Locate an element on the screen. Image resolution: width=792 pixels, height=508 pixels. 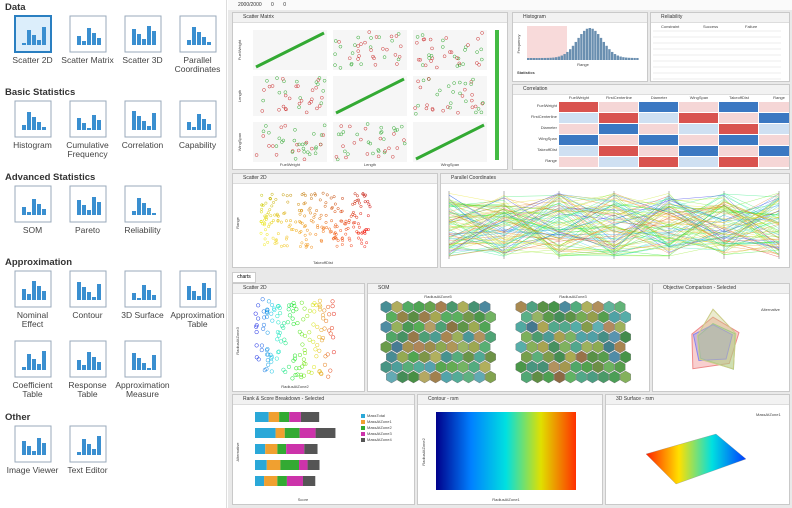
tool-item: Approximation Table is located at coordinates (197, 305).